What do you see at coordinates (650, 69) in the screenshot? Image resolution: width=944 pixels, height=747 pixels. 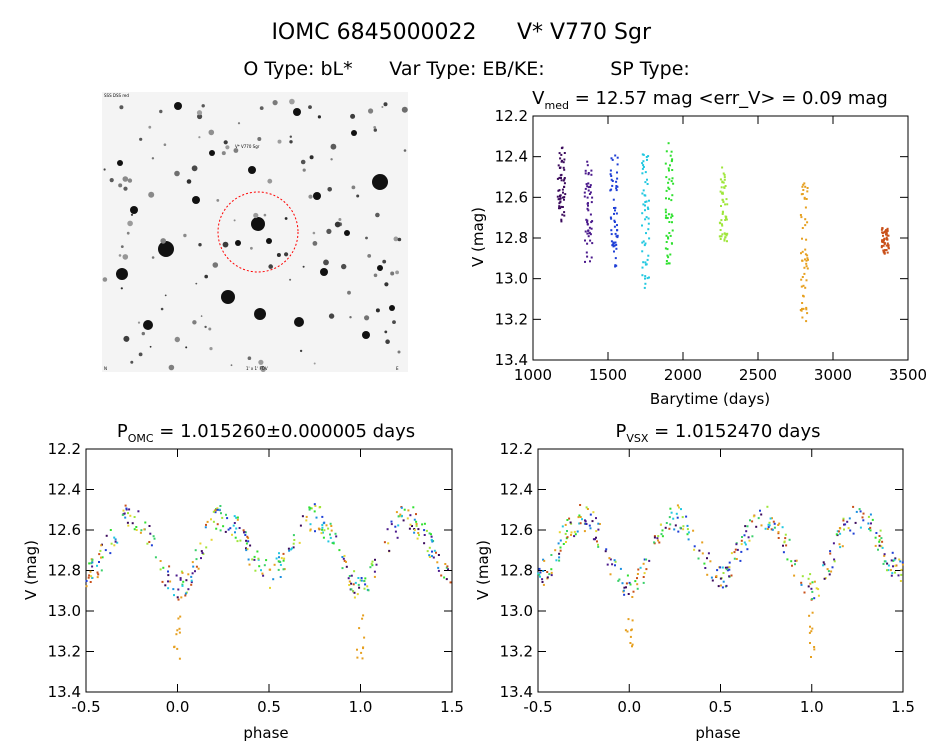 I see `subtitle-sptype: SP Type:` at bounding box center [650, 69].